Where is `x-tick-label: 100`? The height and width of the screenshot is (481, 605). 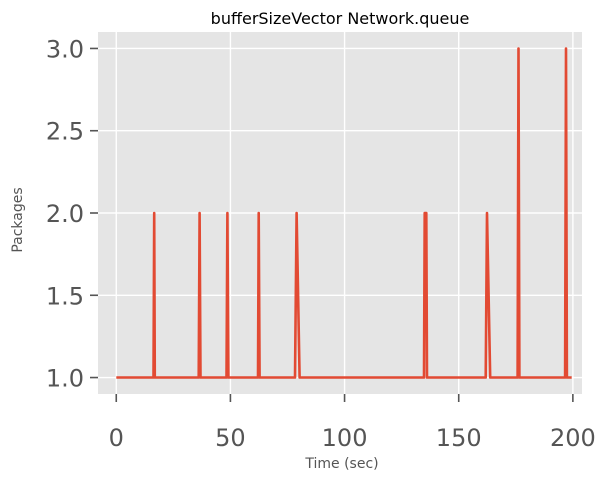
x-tick-label: 100 is located at coordinates (345, 438).